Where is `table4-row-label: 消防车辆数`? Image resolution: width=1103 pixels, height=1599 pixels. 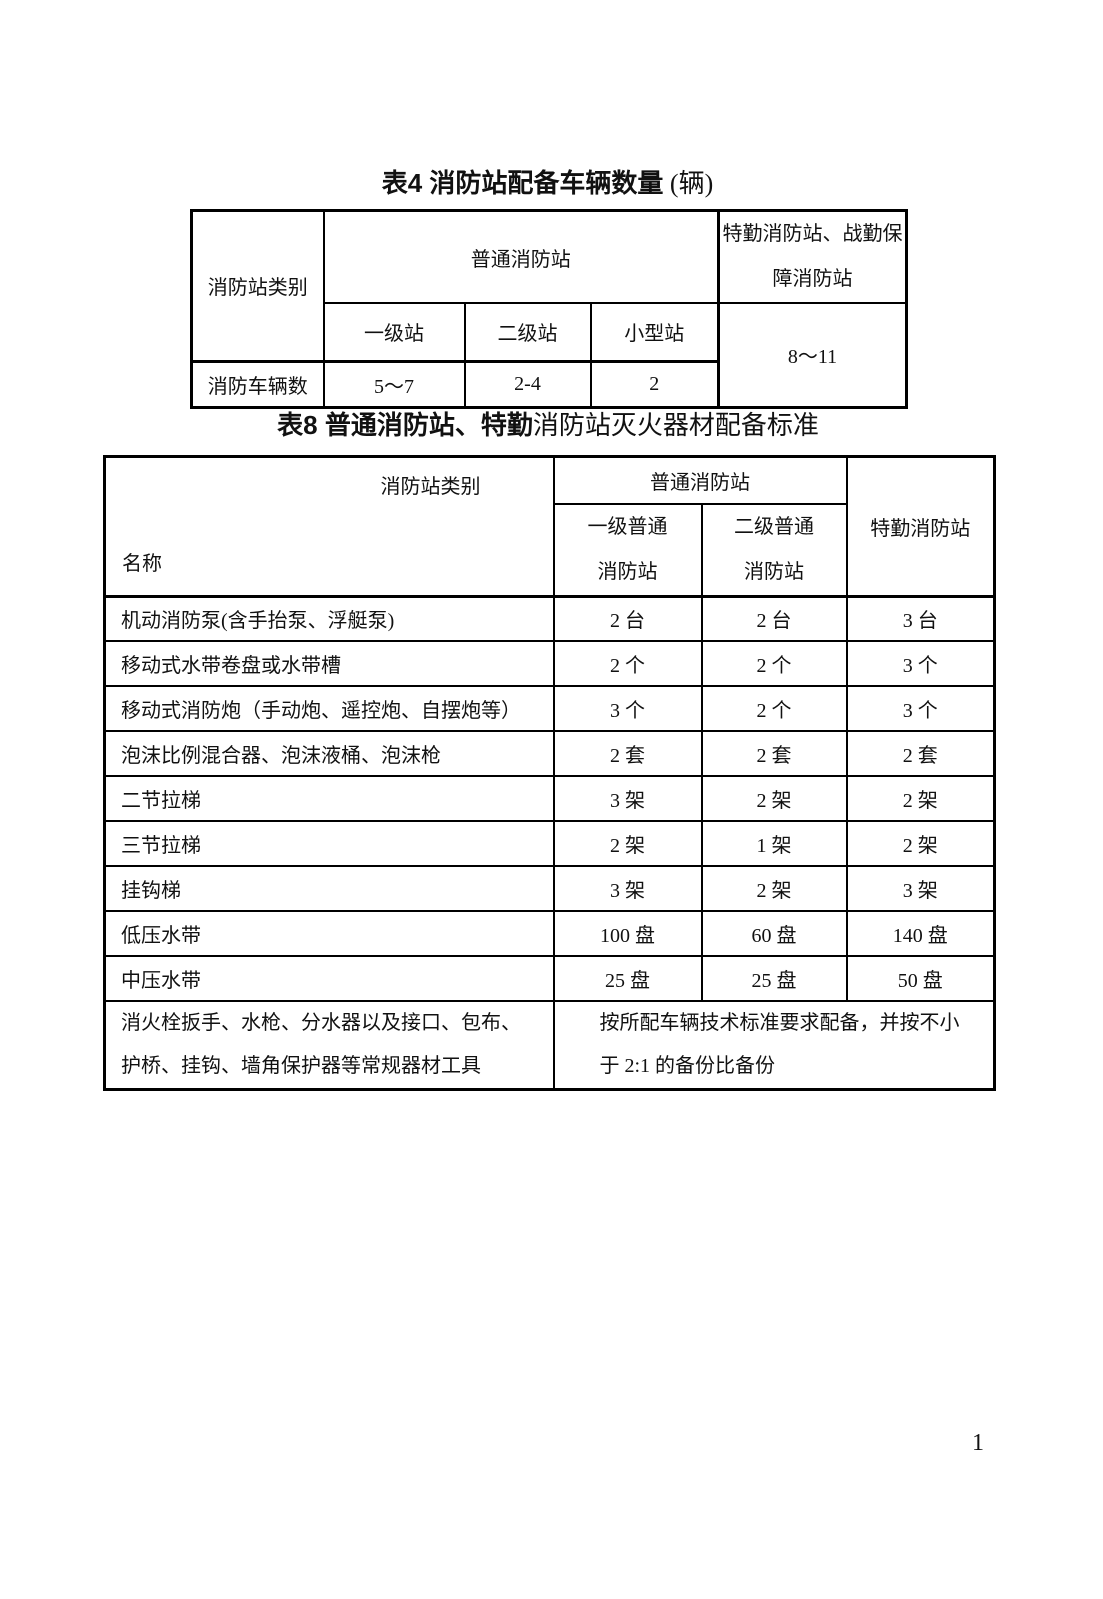
table4-row-label: 消防车辆数 is located at coordinates (257, 384).